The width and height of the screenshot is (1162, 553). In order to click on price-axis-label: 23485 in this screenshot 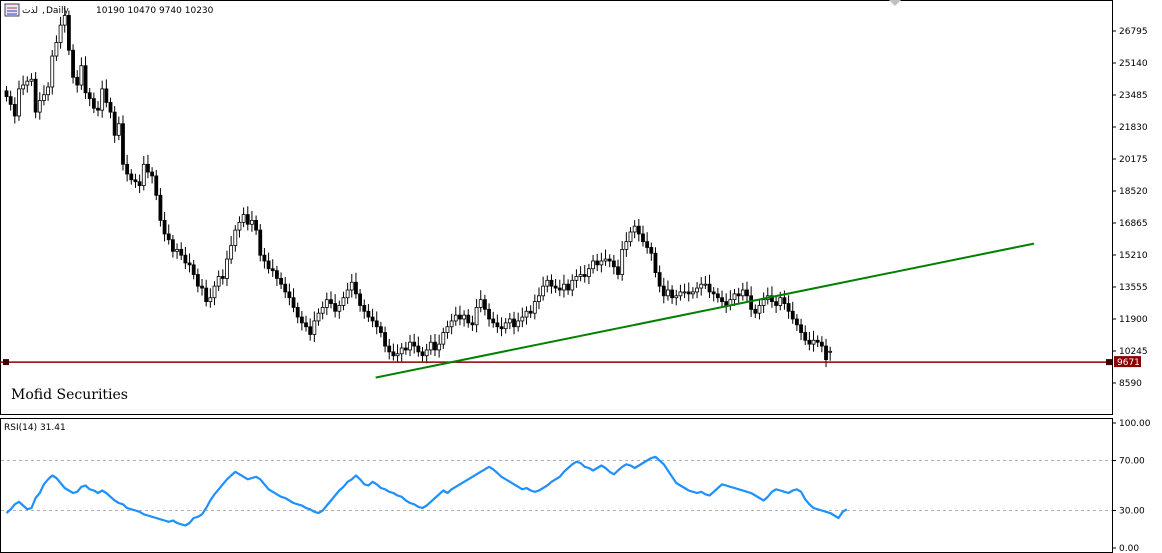, I will do `click(1133, 96)`.